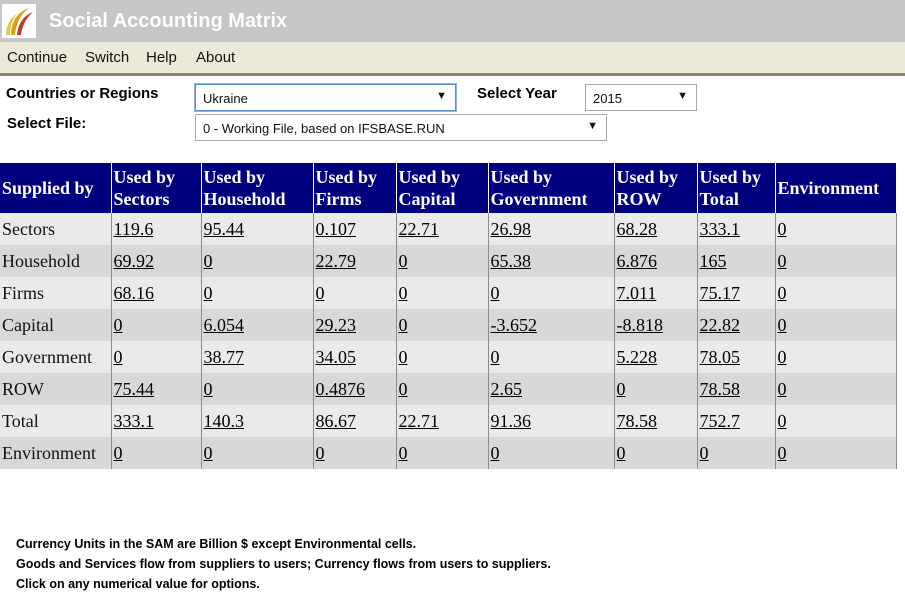 This screenshot has width=905, height=614. What do you see at coordinates (551, 421) in the screenshot?
I see `table-cell: 91.36` at bounding box center [551, 421].